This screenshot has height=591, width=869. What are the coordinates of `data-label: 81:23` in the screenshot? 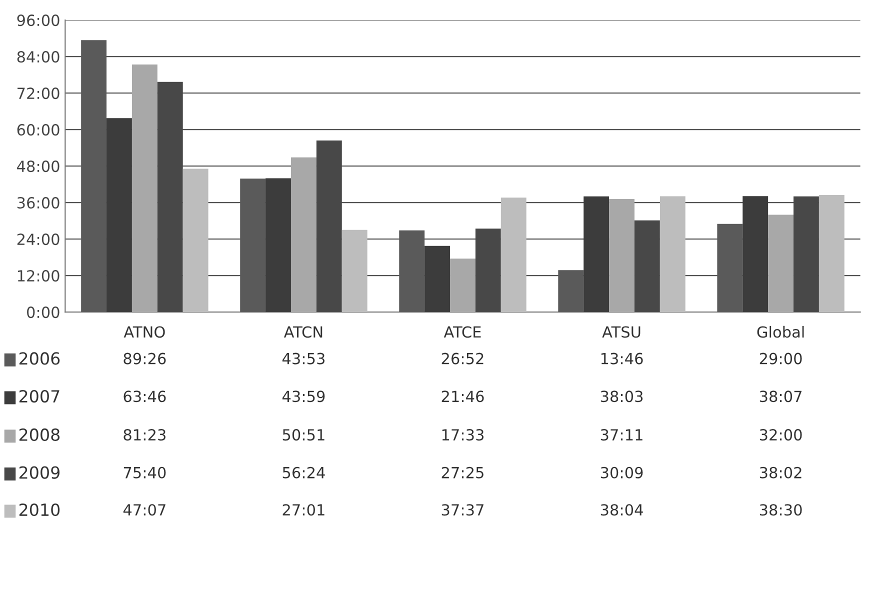 It's located at (145, 435).